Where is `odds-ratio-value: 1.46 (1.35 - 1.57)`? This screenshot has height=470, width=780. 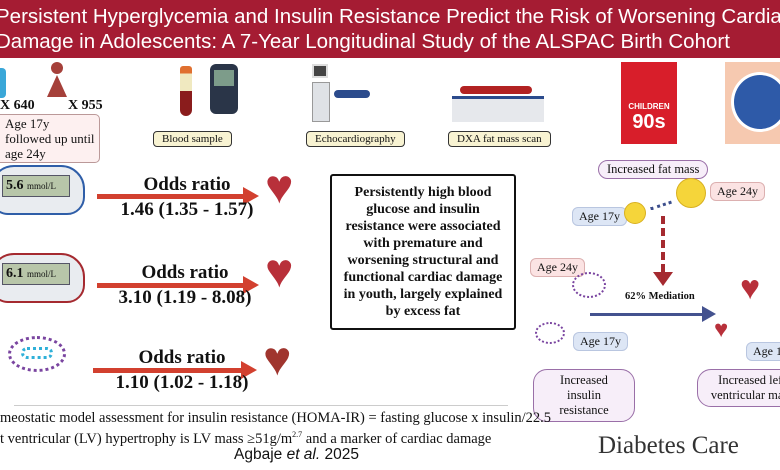
odds-ratio-value: 1.46 (1.35 - 1.57) is located at coordinates (187, 209).